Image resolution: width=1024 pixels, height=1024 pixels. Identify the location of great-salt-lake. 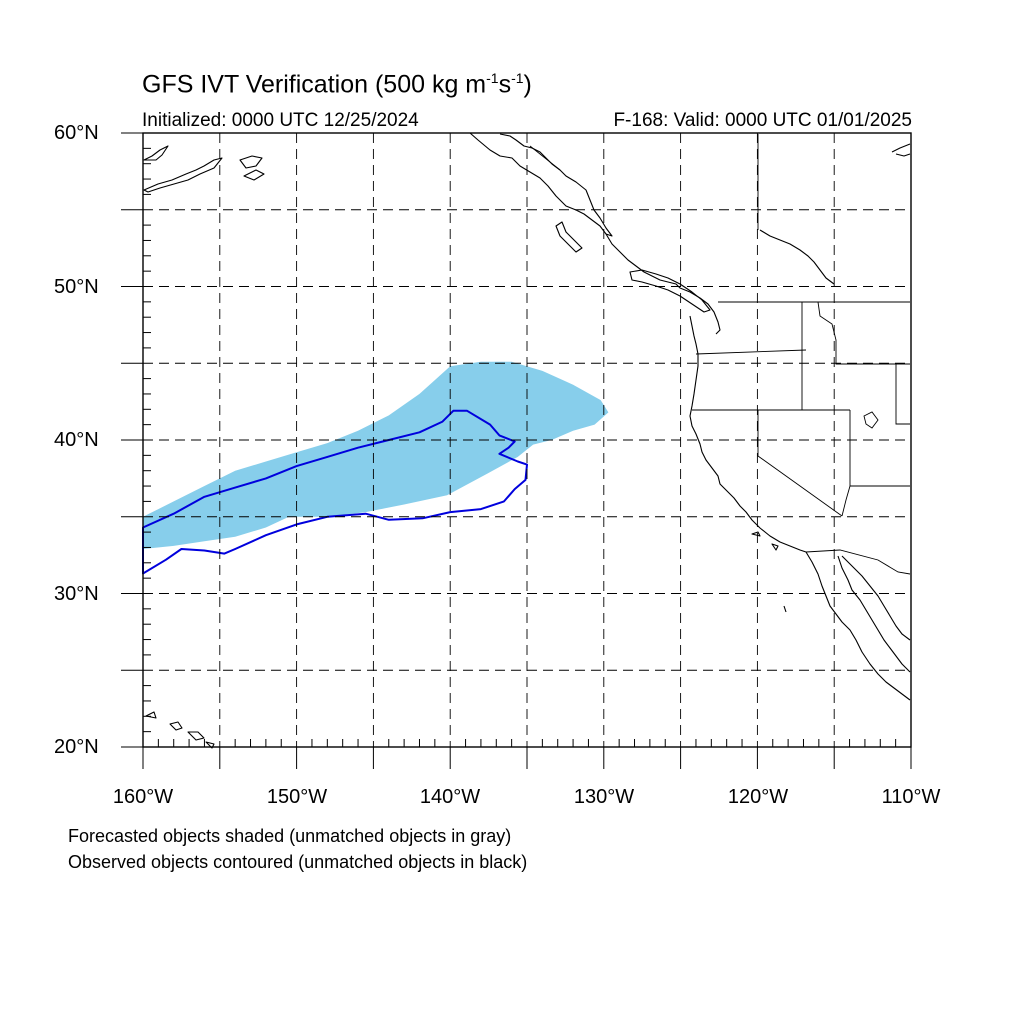
(871, 420).